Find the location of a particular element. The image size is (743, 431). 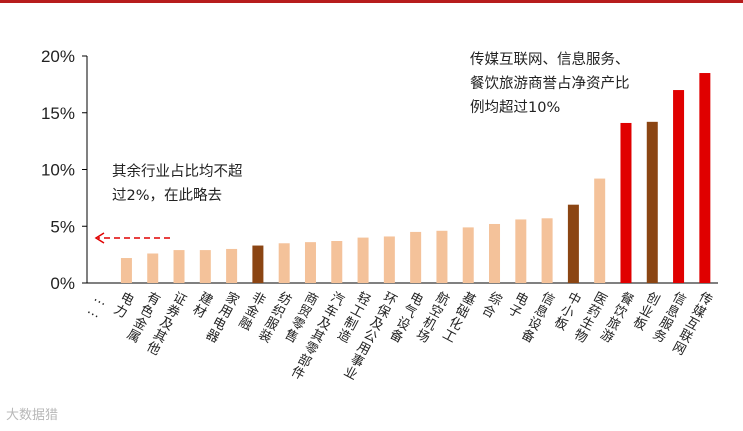

category-label-char: 机 is located at coordinates (429, 324).